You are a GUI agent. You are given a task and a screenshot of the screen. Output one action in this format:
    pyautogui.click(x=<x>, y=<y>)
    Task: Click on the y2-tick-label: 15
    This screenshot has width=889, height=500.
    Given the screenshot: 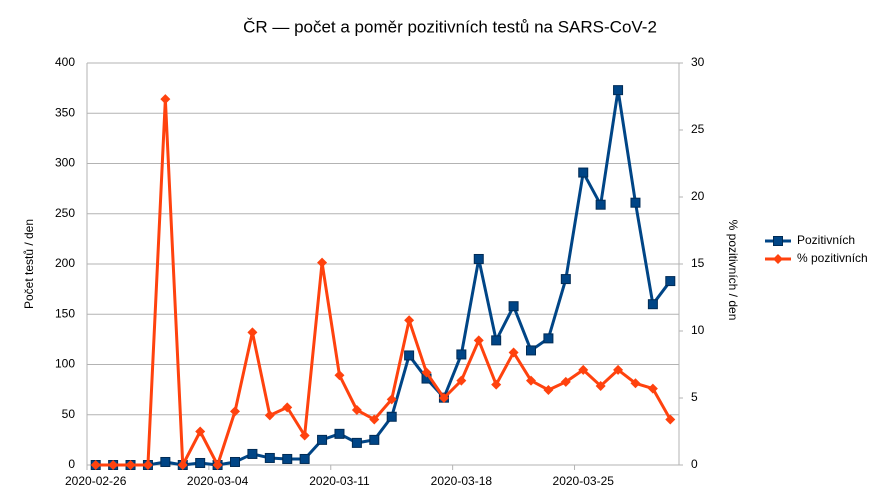 What is the action you would take?
    pyautogui.click(x=698, y=263)
    